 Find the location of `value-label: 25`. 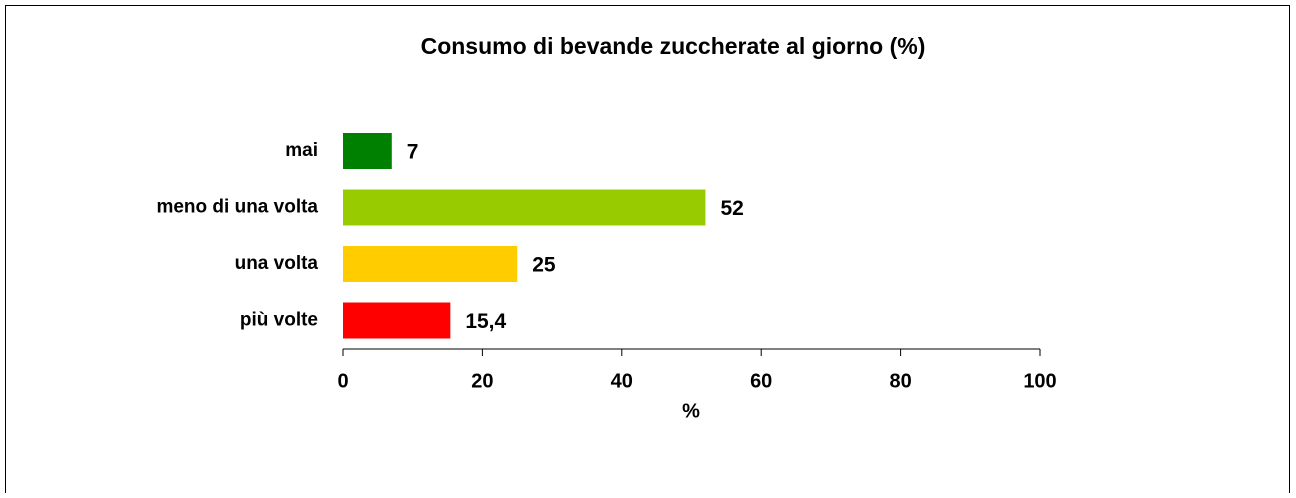

value-label: 25 is located at coordinates (544, 265).